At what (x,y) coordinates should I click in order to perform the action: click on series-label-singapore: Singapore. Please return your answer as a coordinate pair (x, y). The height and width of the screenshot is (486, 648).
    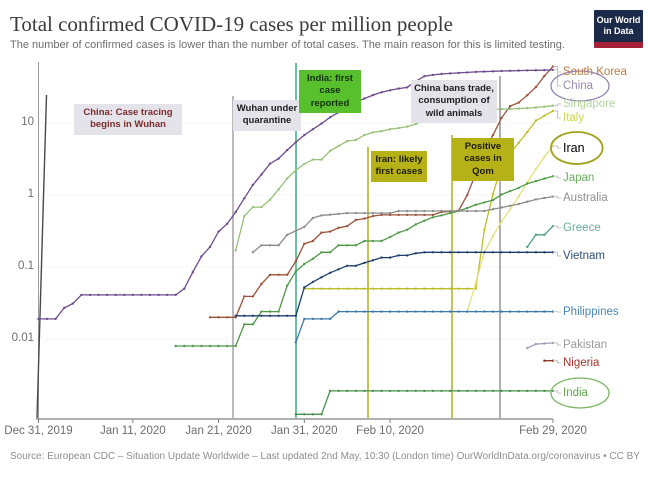
    Looking at the image, I should click on (589, 104).